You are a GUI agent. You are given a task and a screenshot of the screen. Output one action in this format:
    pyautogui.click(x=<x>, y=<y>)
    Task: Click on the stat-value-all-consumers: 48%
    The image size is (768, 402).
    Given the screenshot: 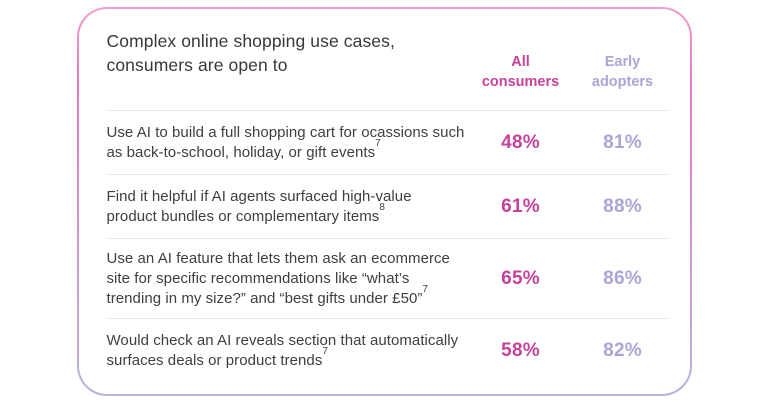 What is the action you would take?
    pyautogui.click(x=520, y=142)
    